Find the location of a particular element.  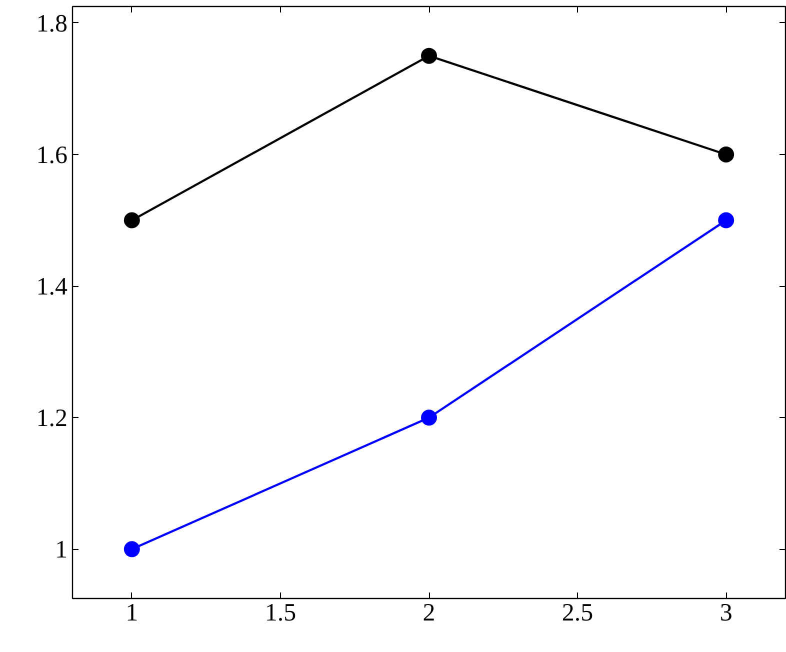

y-tick-label: 1 is located at coordinates (61, 550).